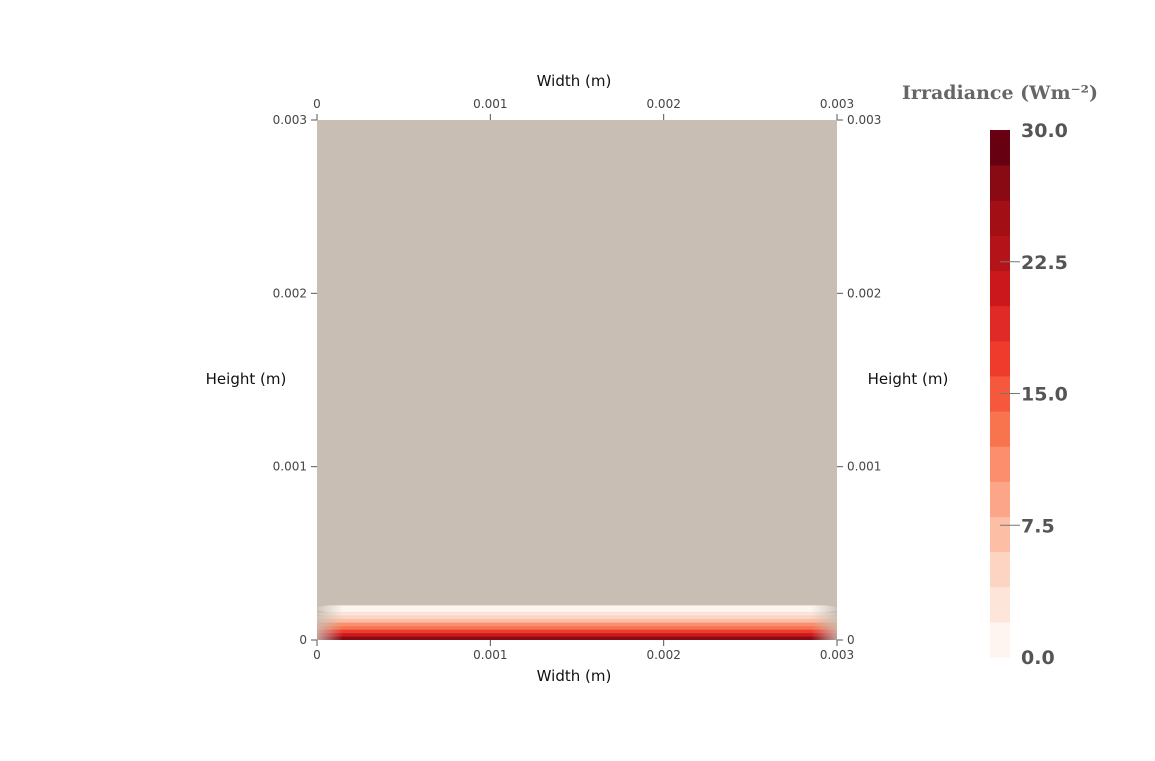 Image resolution: width=1155 pixels, height=761 pixels. Describe the element at coordinates (1038, 526) in the screenshot. I see `colorbar-tick-label: 7.5` at that location.